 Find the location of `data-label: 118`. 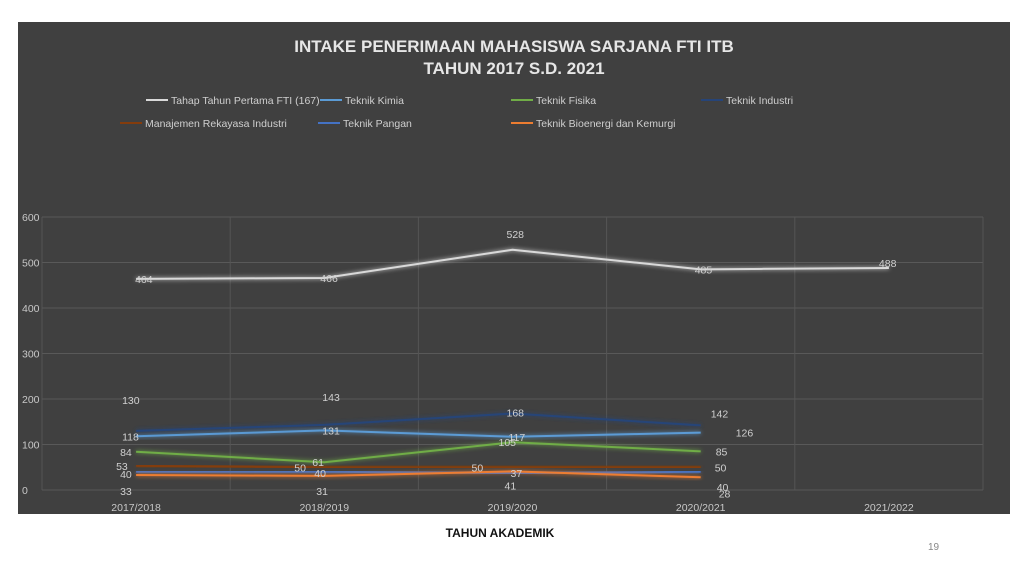

data-label: 118 is located at coordinates (130, 437).